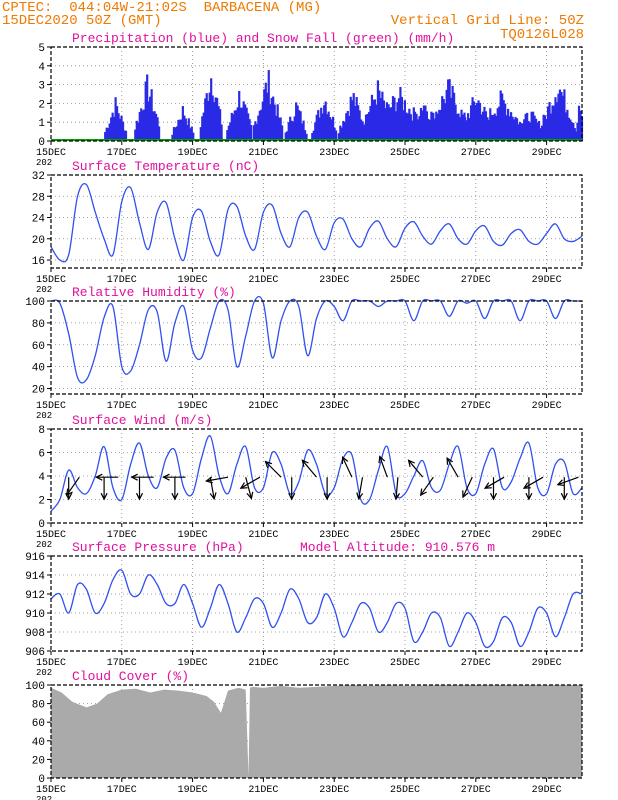 This screenshot has width=618, height=800. Describe the element at coordinates (41, 478) in the screenshot. I see `y-tick-label: 4` at that location.